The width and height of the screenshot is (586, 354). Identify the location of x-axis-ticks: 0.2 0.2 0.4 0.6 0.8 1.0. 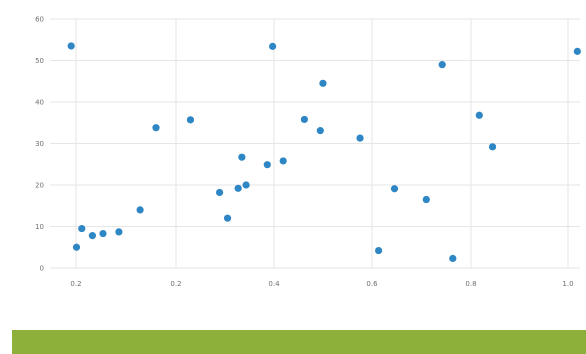
(321, 284).